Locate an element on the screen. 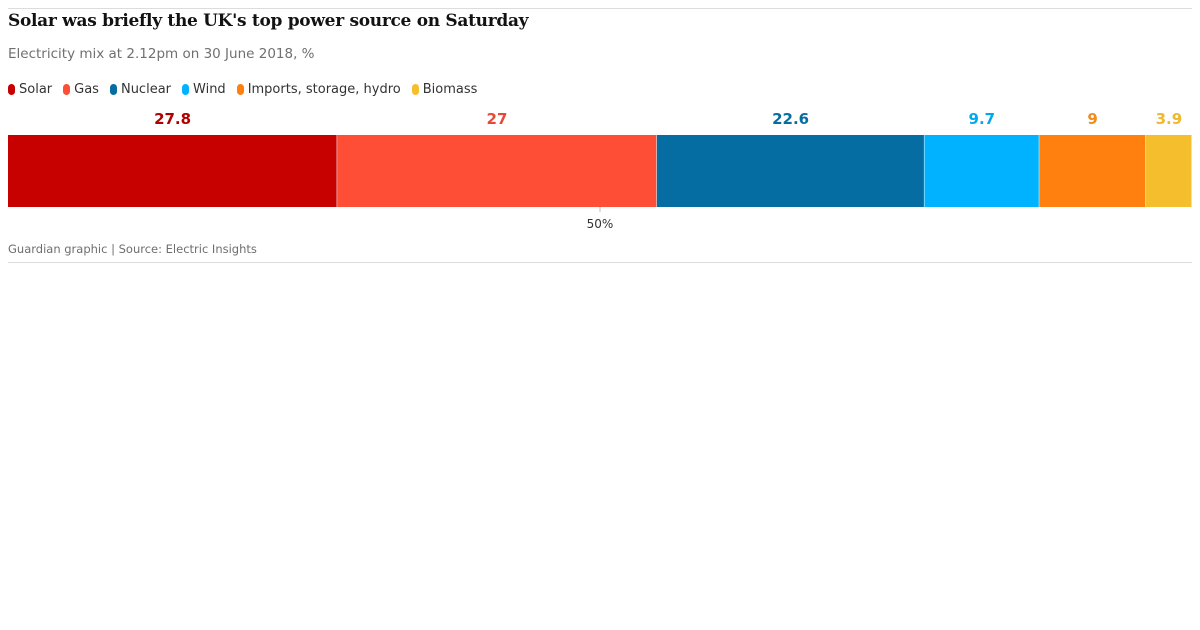 This screenshot has height=630, width=1200. x-axis-tick-label: 50% is located at coordinates (600, 224).